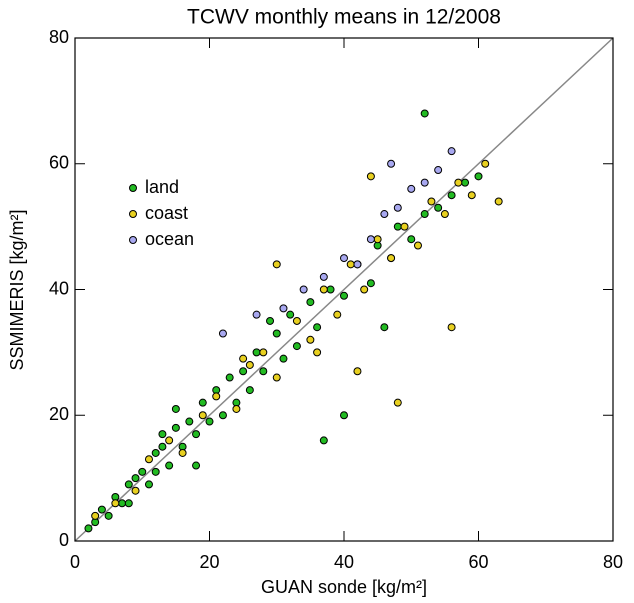 This screenshot has width=634, height=603. I want to click on y-tick-label: 40, so click(59, 288).